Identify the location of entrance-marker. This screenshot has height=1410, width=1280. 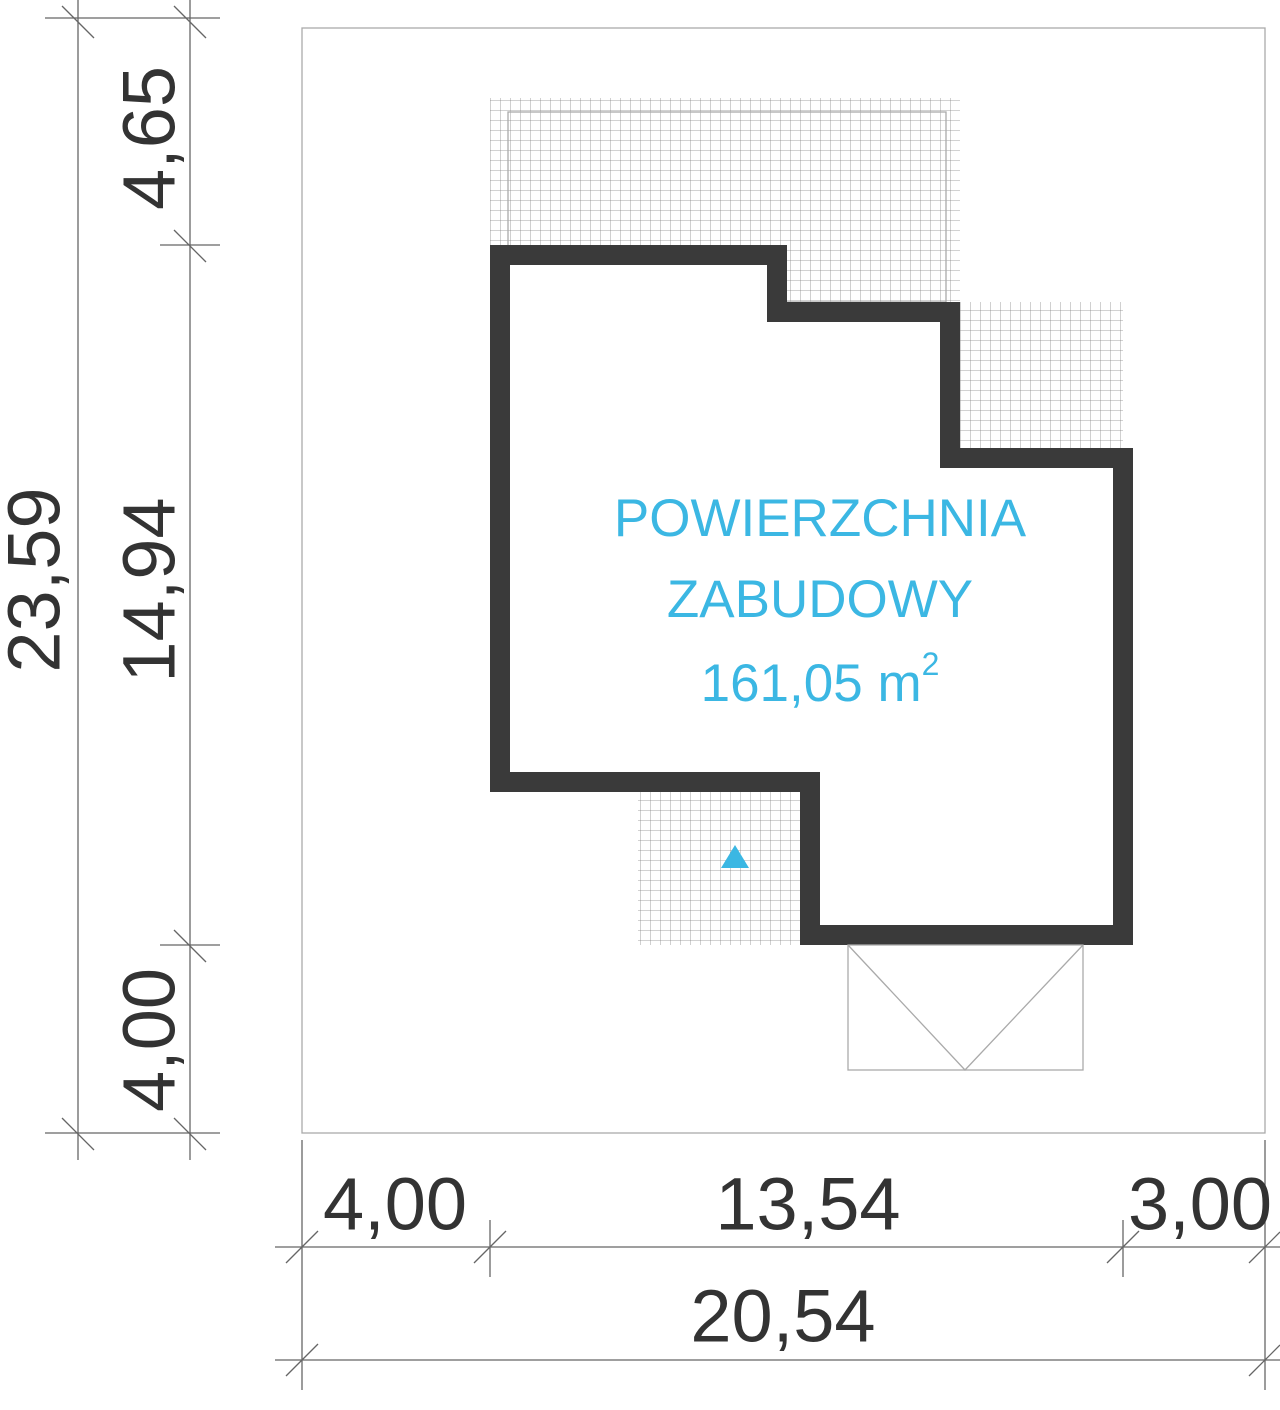
(735, 856).